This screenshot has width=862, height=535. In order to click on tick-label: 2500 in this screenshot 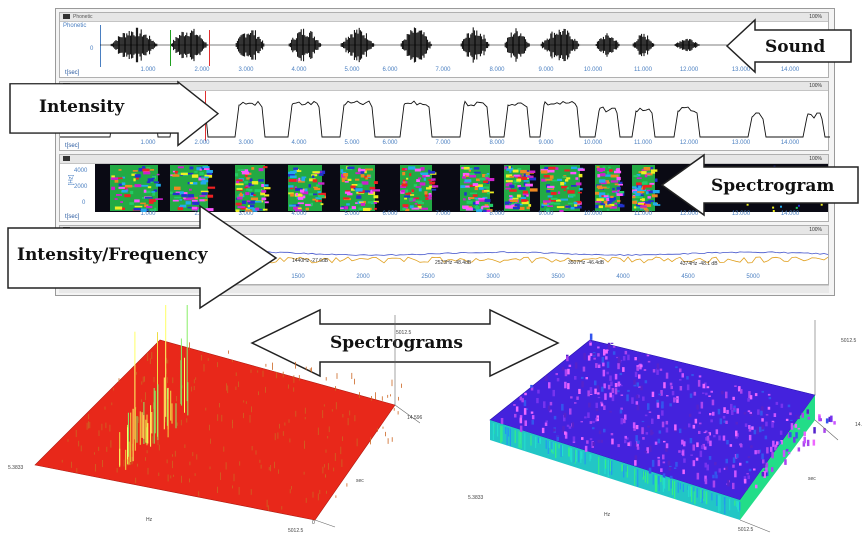, I will do `click(428, 277)`.